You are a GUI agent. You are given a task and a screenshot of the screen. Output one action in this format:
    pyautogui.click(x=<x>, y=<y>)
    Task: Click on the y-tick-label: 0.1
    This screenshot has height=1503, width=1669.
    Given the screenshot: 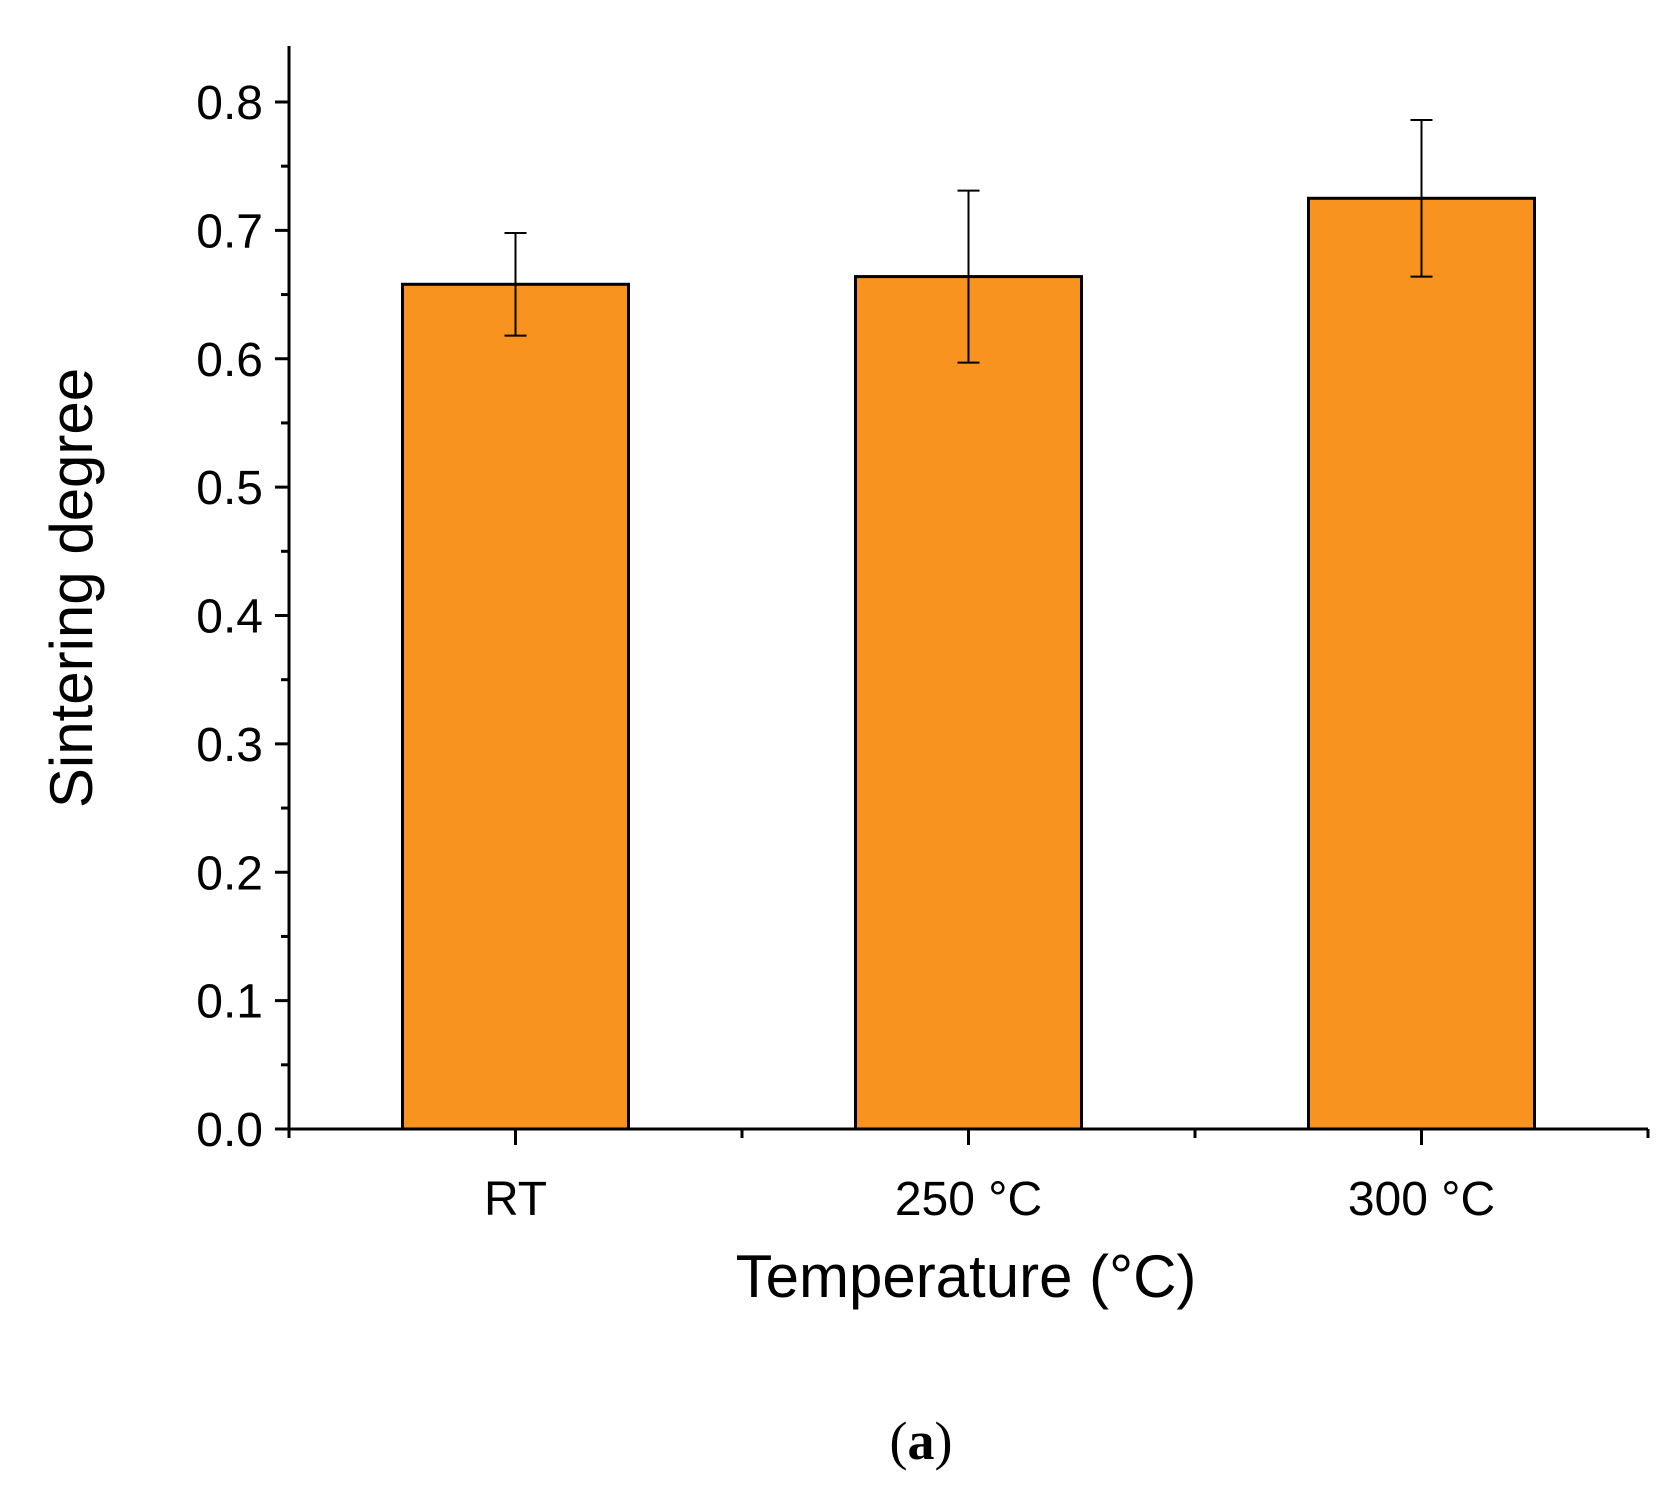 What is the action you would take?
    pyautogui.click(x=229, y=1002)
    